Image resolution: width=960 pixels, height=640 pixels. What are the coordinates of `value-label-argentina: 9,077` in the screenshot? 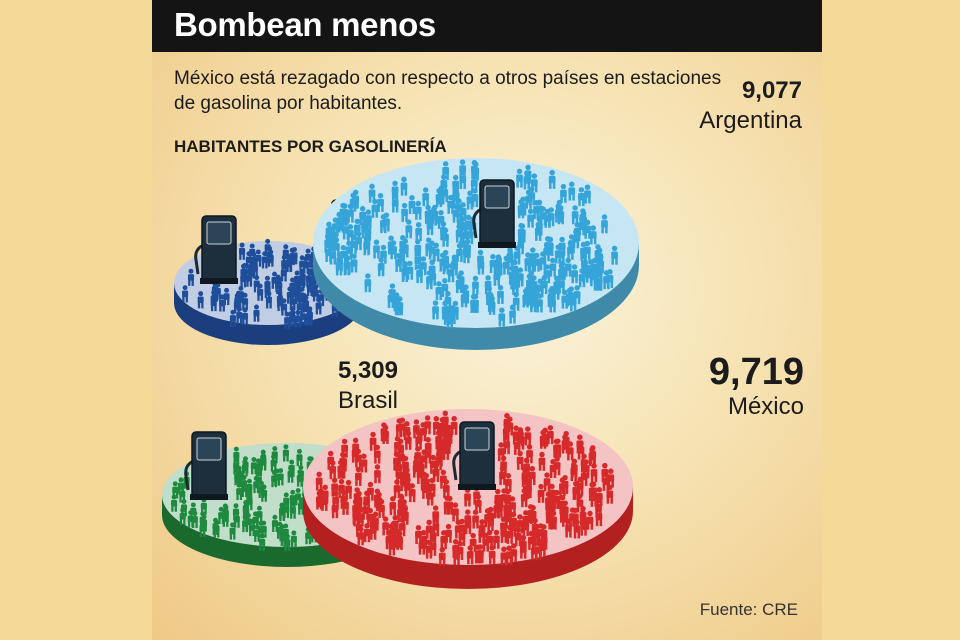 It's located at (772, 90).